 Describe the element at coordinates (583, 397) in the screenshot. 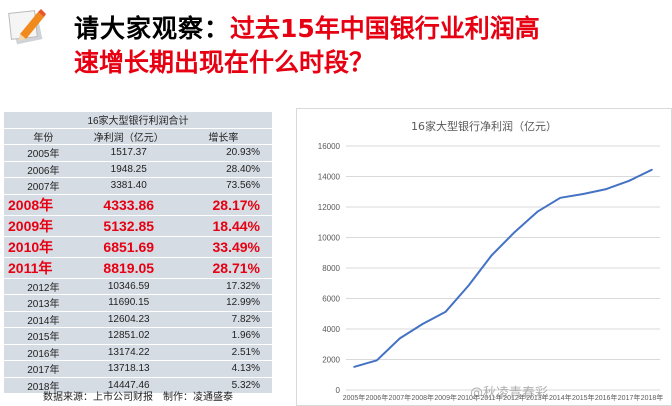

I see `x-tick-label: 2015年` at that location.